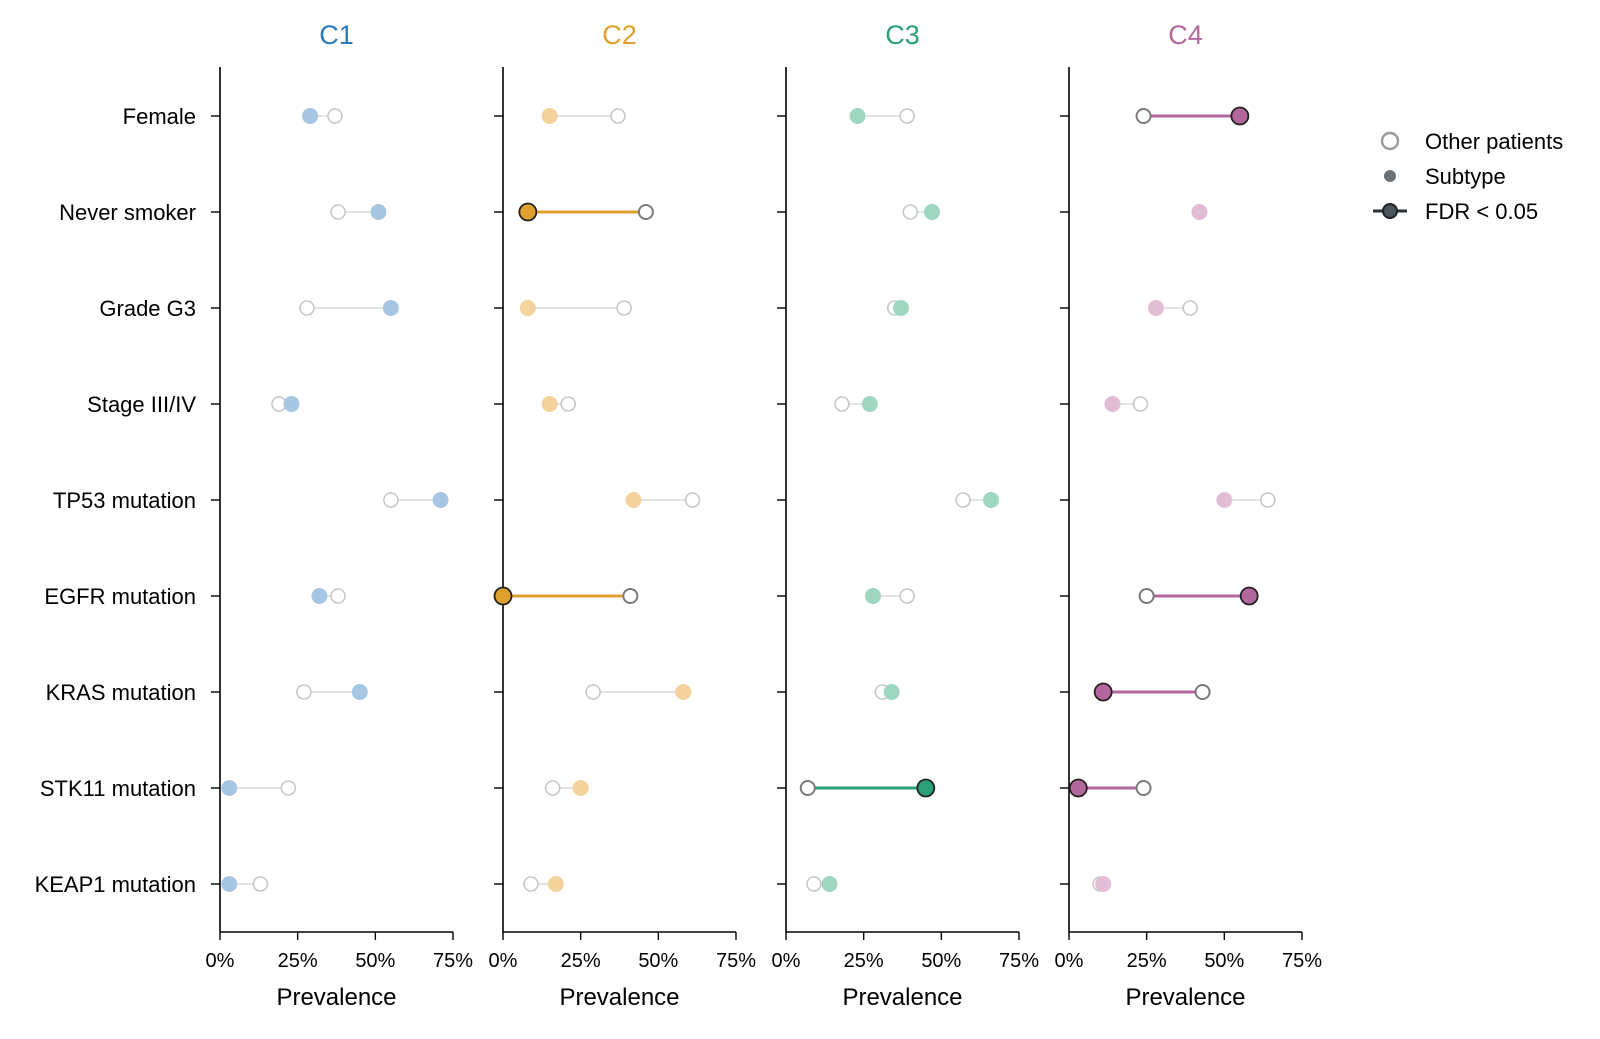  What do you see at coordinates (121, 692) in the screenshot?
I see `row-label-kras-mutation: KRAS mutation` at bounding box center [121, 692].